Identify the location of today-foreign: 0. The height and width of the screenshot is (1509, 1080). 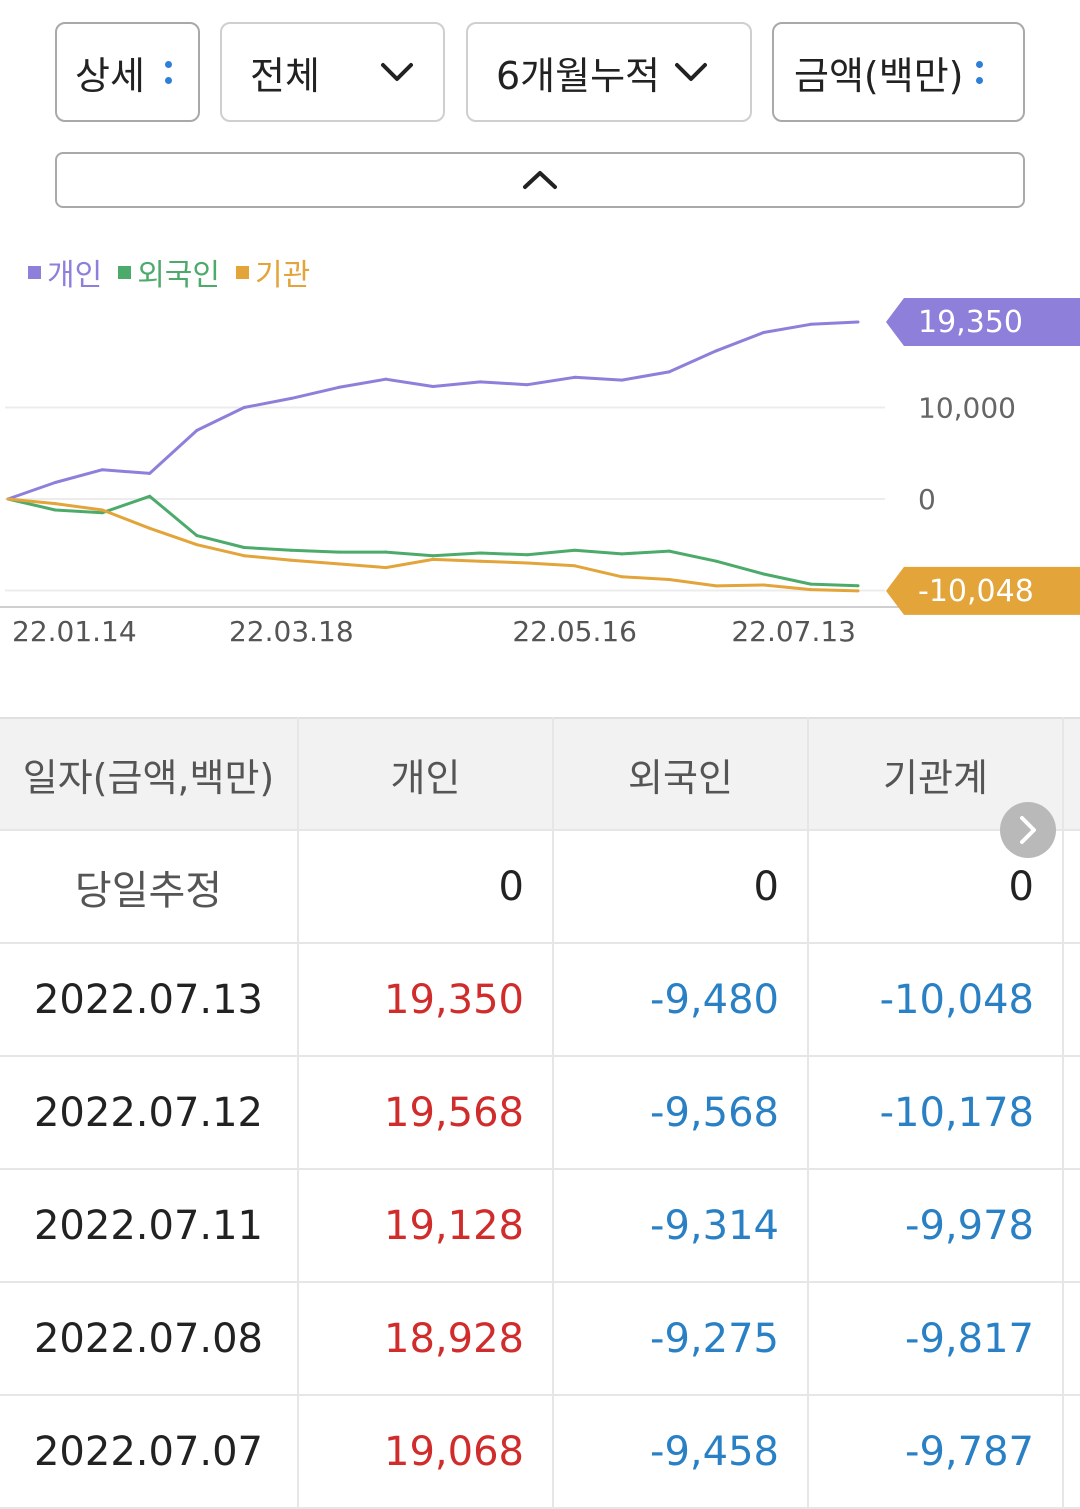
(681, 887).